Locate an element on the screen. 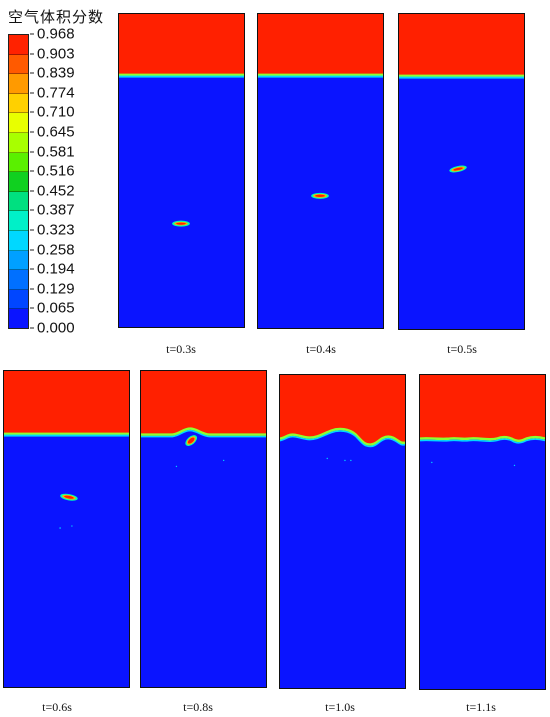 The height and width of the screenshot is (717, 550). caption-t0-3: t=0.3s is located at coordinates (181, 349).